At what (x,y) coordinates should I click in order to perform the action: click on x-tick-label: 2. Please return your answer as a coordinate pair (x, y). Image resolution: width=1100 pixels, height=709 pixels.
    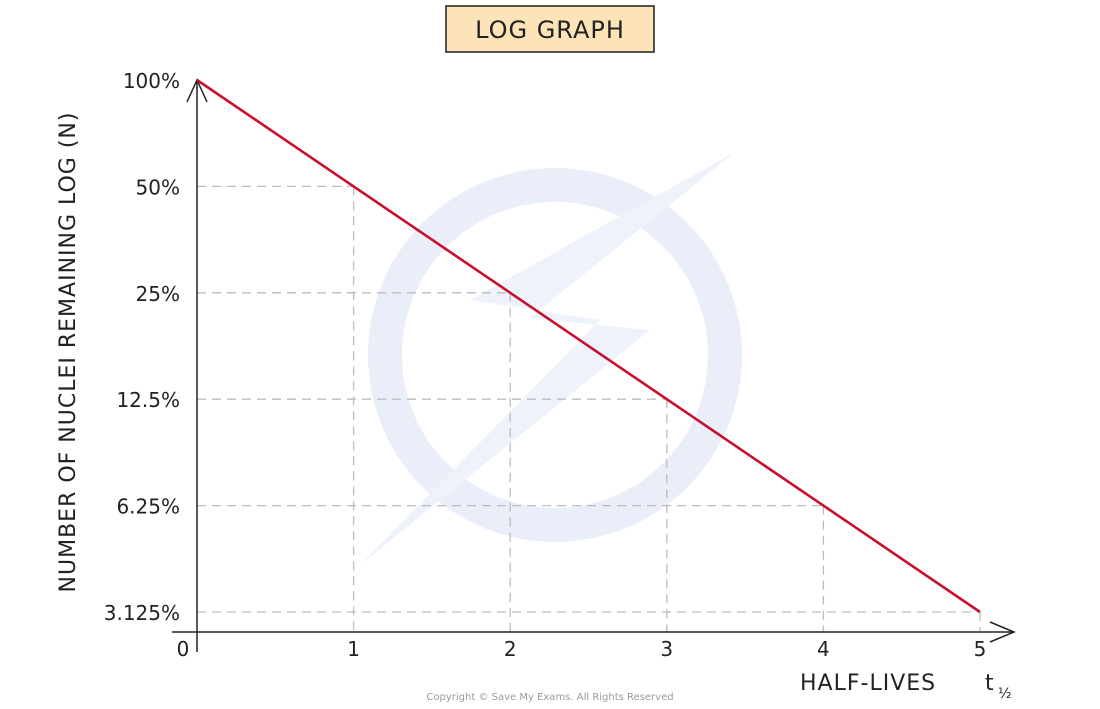
    Looking at the image, I should click on (510, 649).